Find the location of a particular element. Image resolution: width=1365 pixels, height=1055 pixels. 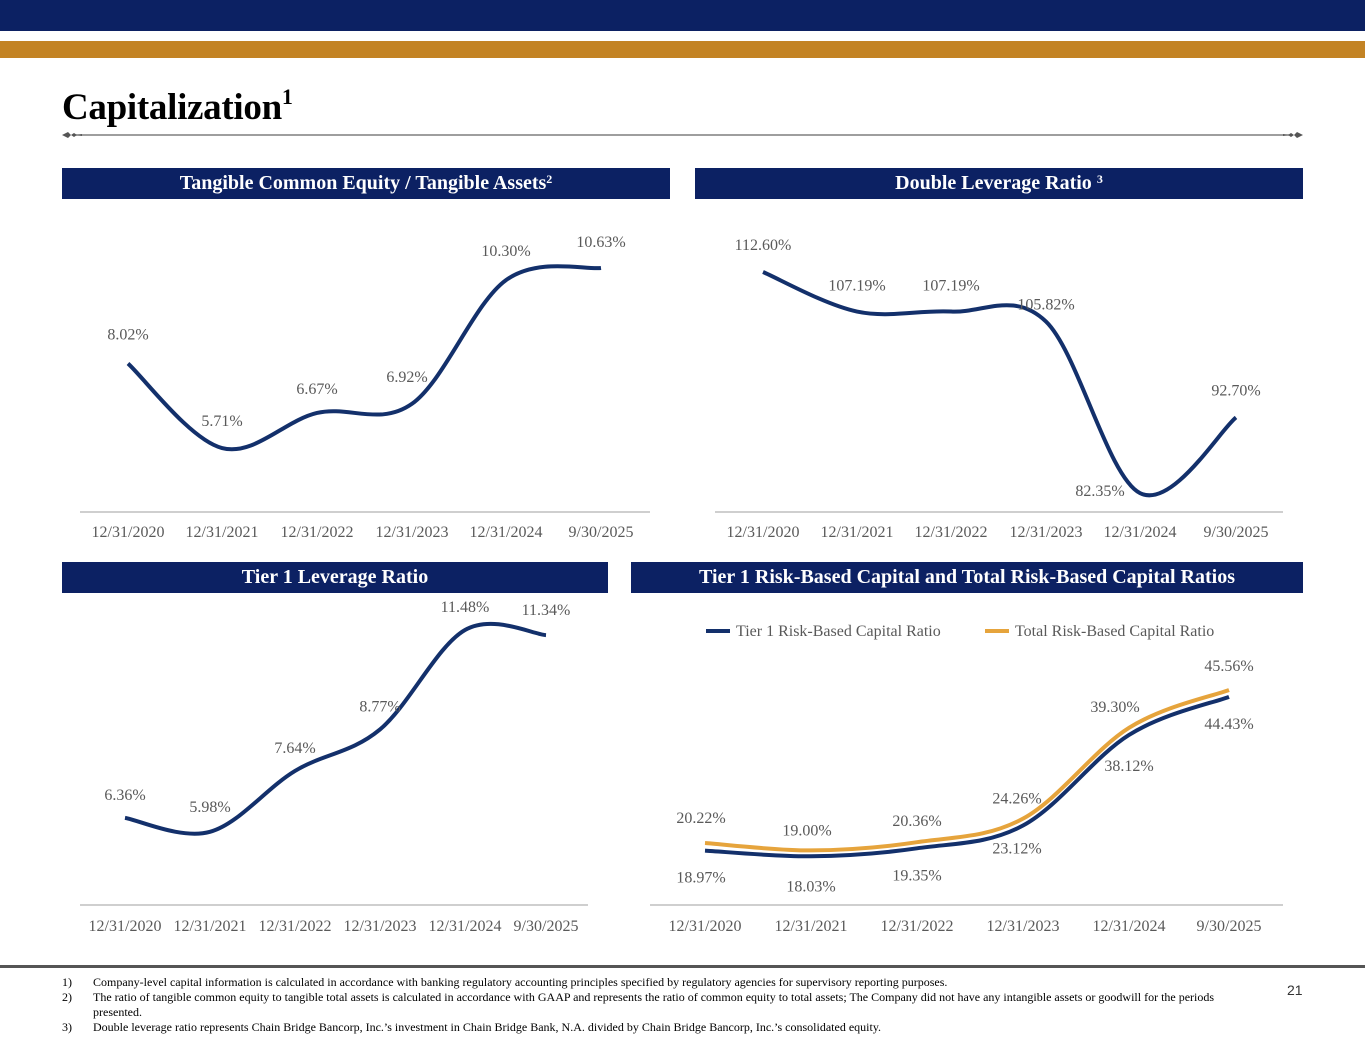

series-line-tier-1-leverage-ratio is located at coordinates (335, 728).